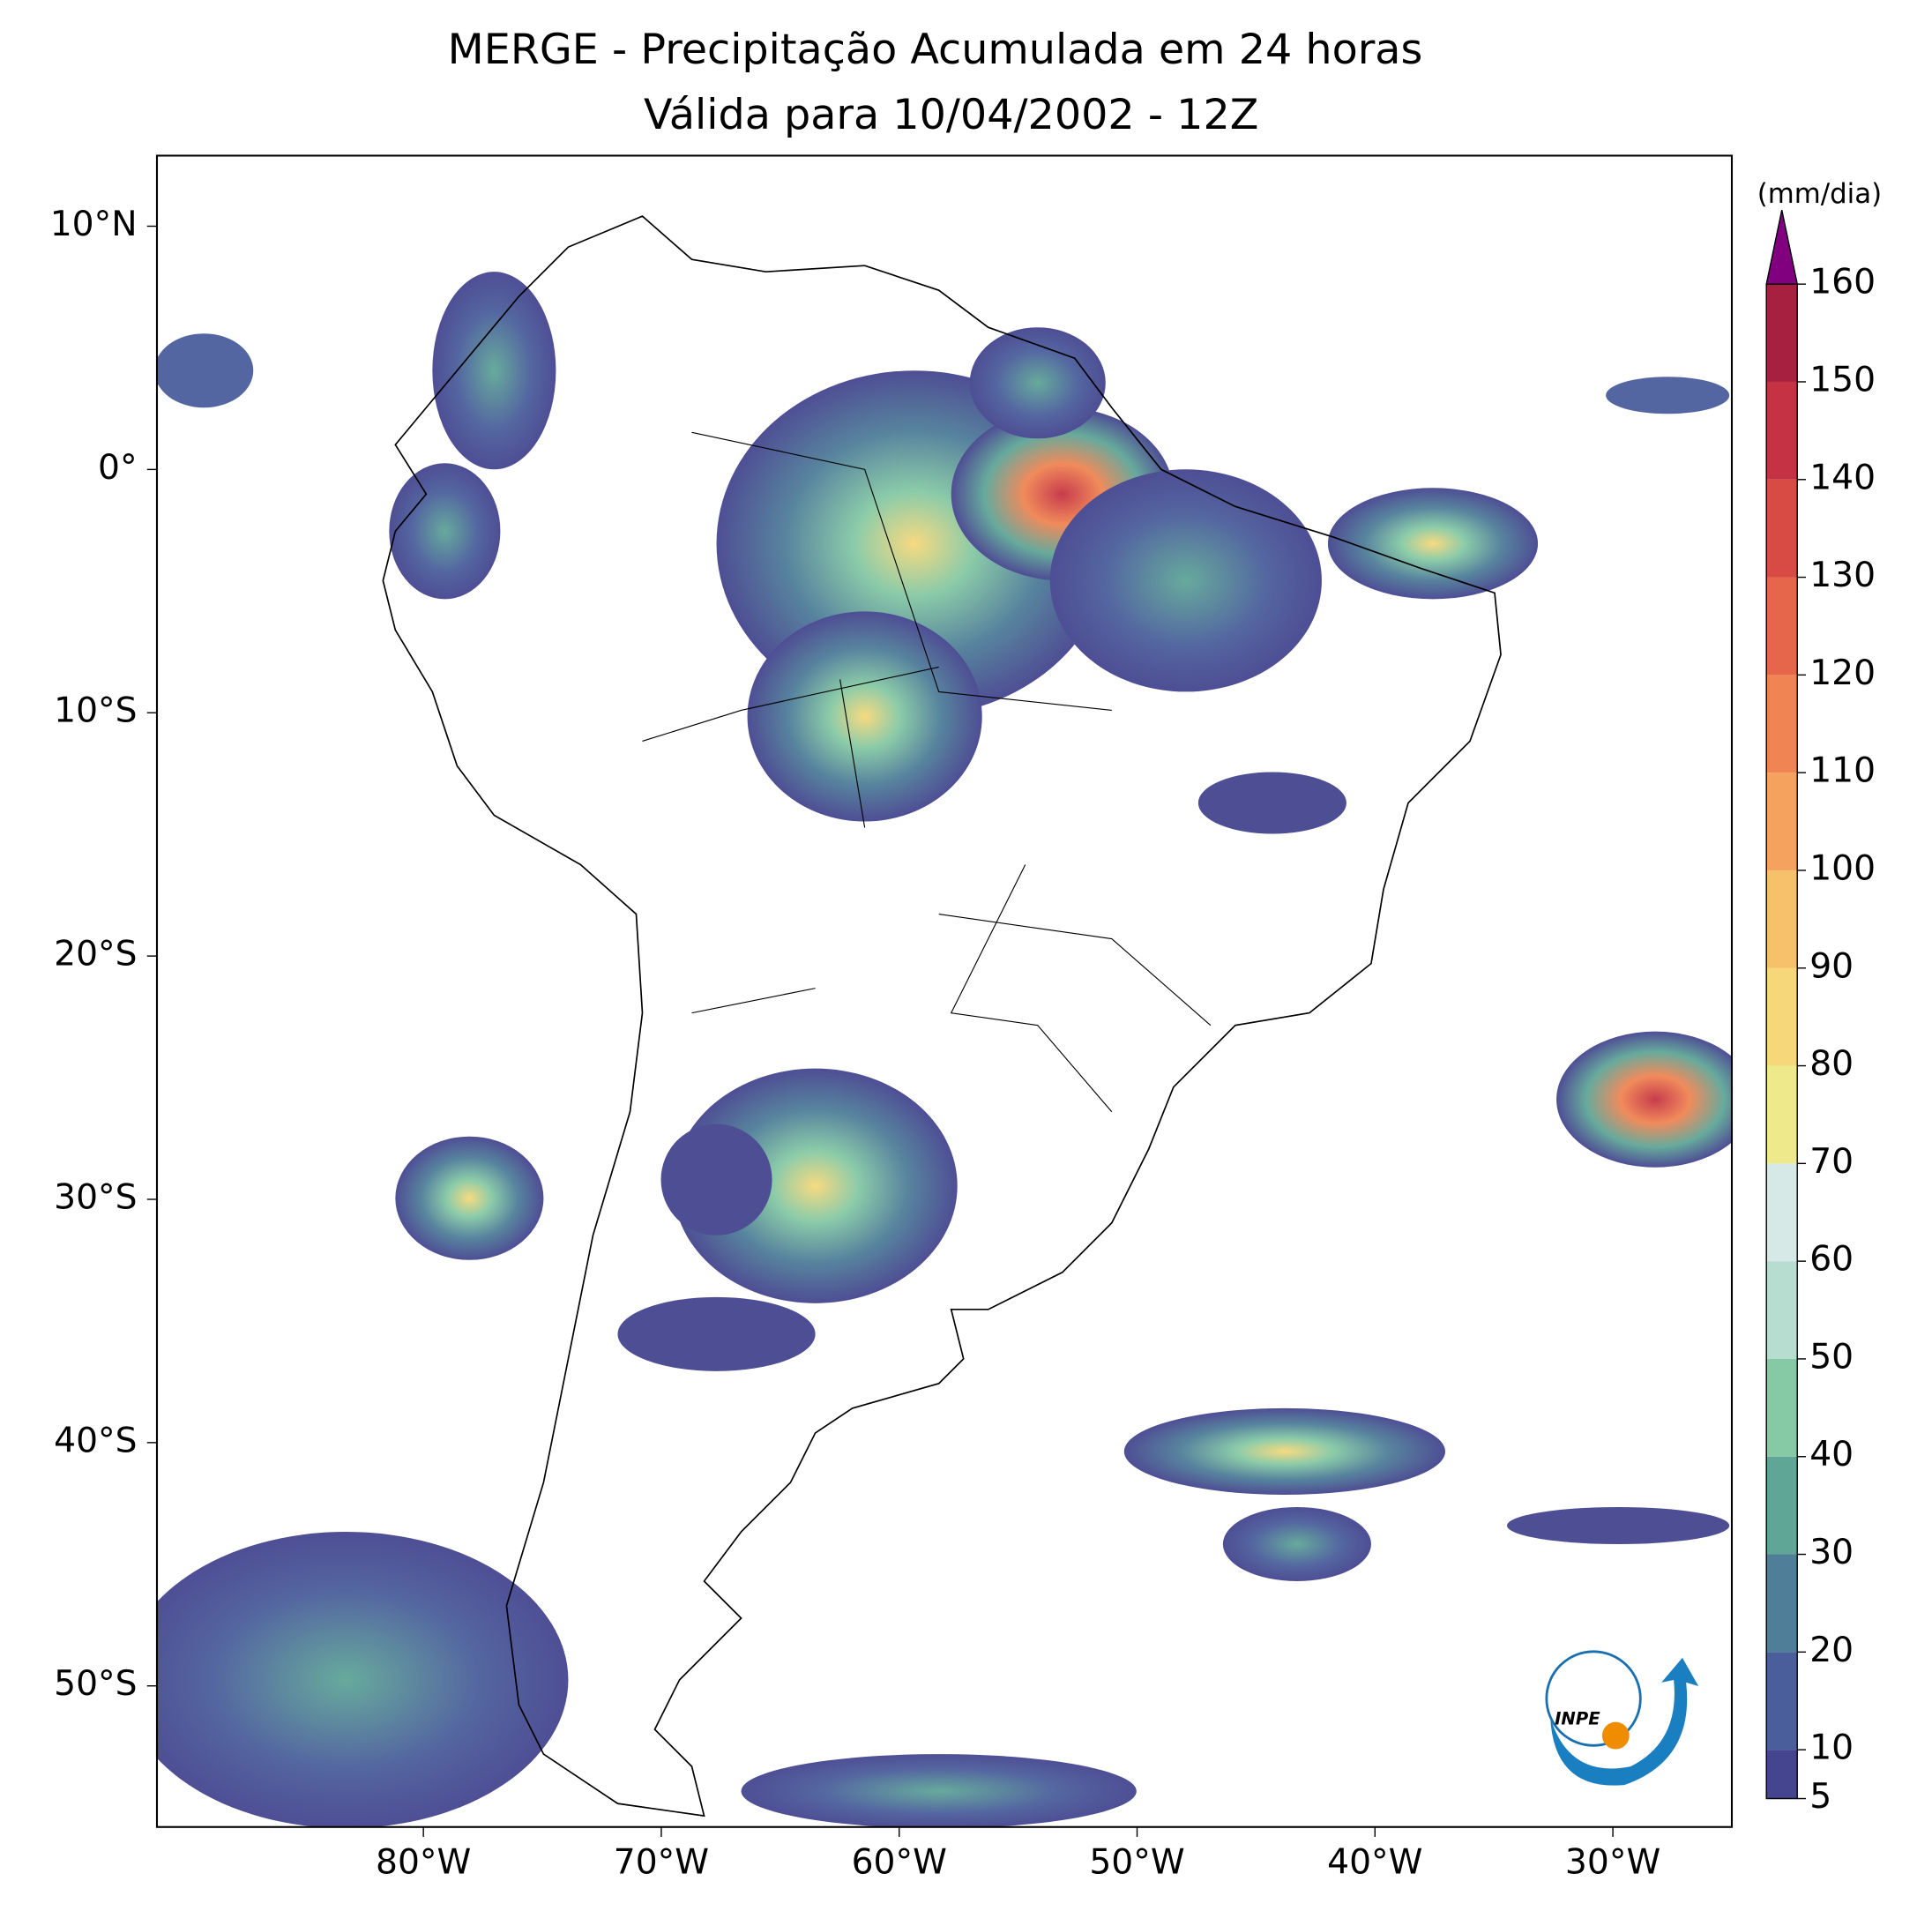 This screenshot has width=1932, height=1911. Describe the element at coordinates (1577, 1718) in the screenshot. I see `logo-text: INPE` at that location.